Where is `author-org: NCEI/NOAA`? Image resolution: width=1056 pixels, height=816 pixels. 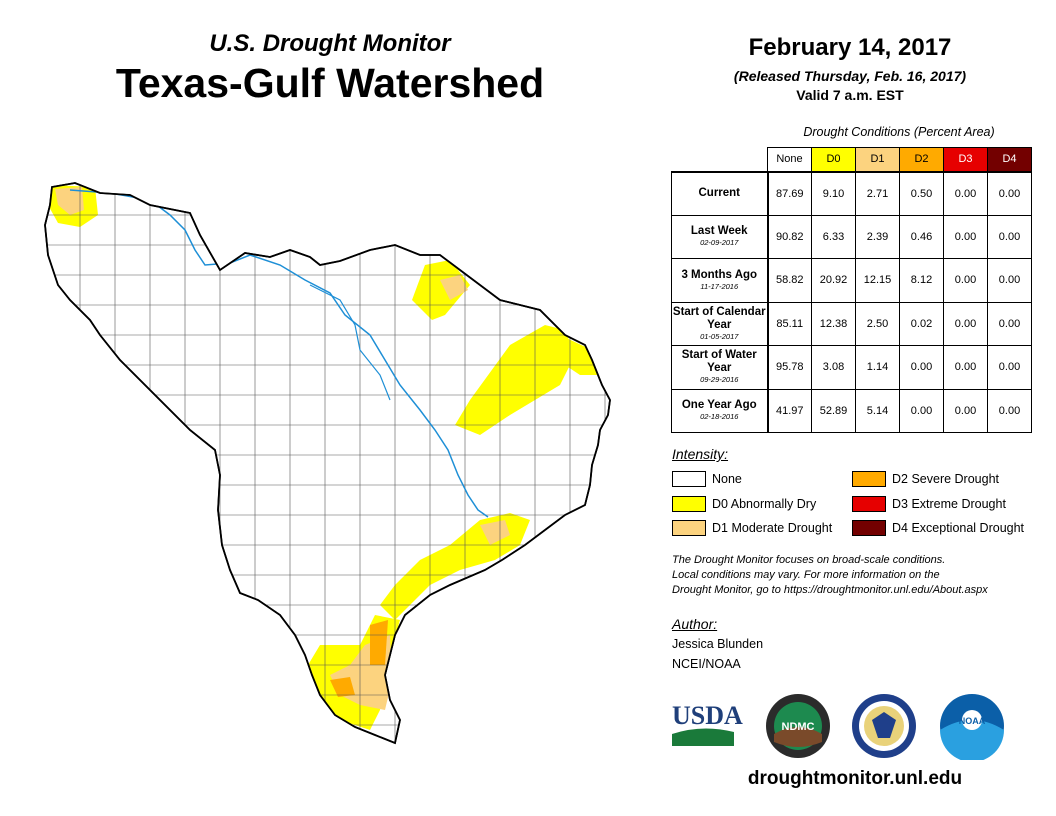
author-org: NCEI/NOAA is located at coordinates (706, 664).